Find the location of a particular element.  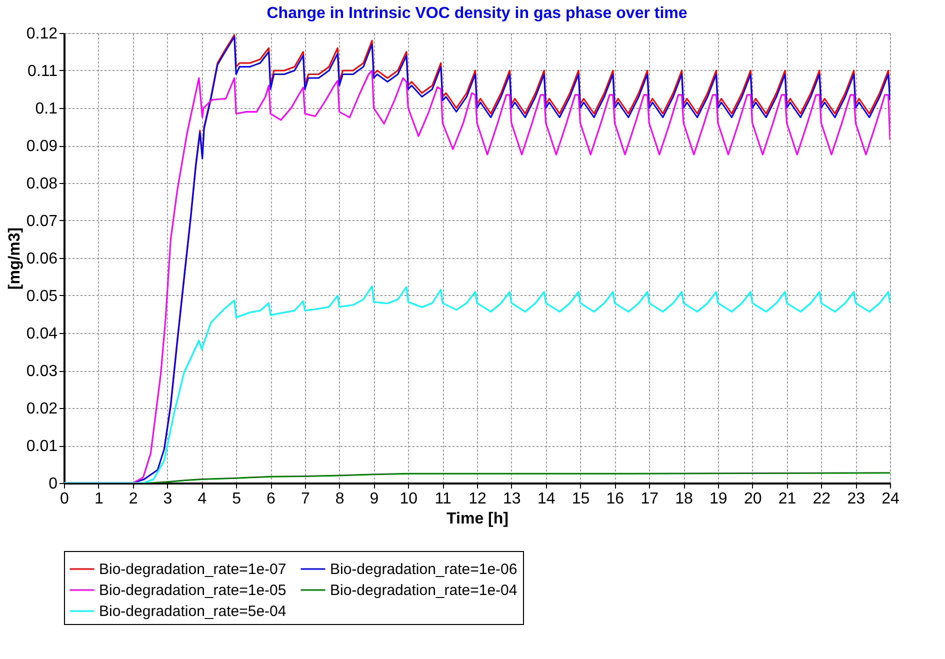

y-axis-title: [mg/m3] is located at coordinates (15, 258).